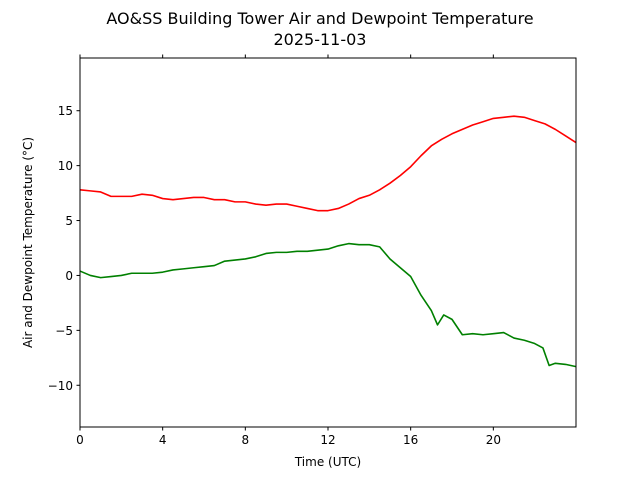 This screenshot has height=480, width=640. Describe the element at coordinates (80, 440) in the screenshot. I see `x-tick-label: 0` at that location.